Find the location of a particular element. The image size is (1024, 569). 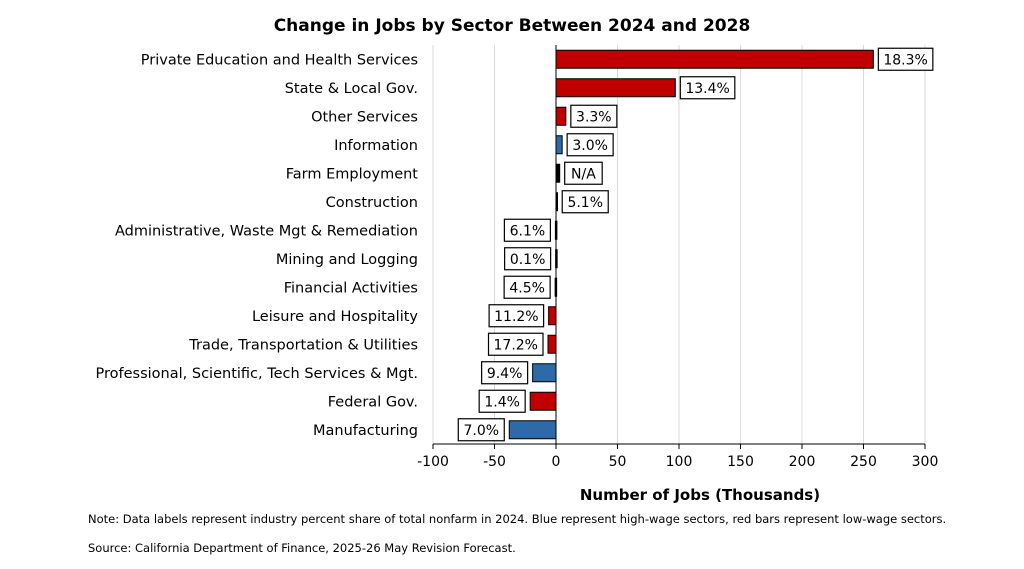

data-label: 3.3% is located at coordinates (594, 116).